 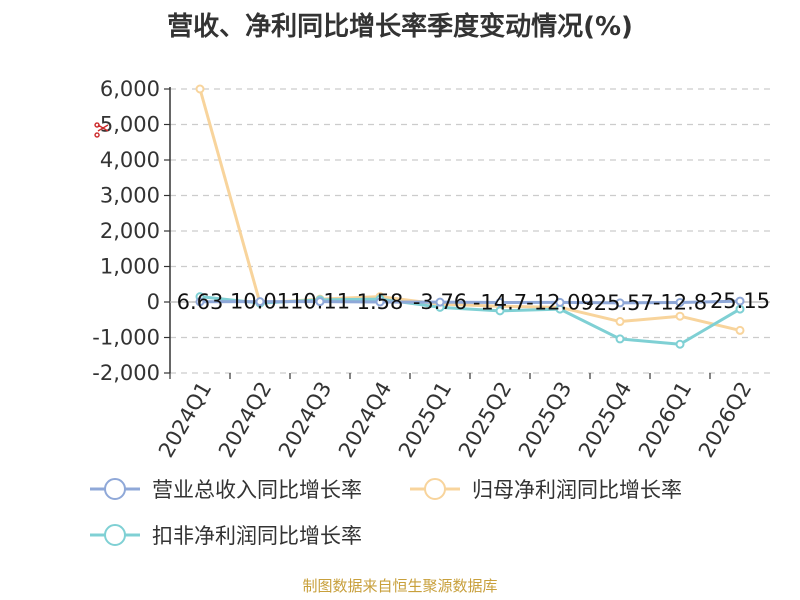 I want to click on data-label: 10.11, so click(x=320, y=302).